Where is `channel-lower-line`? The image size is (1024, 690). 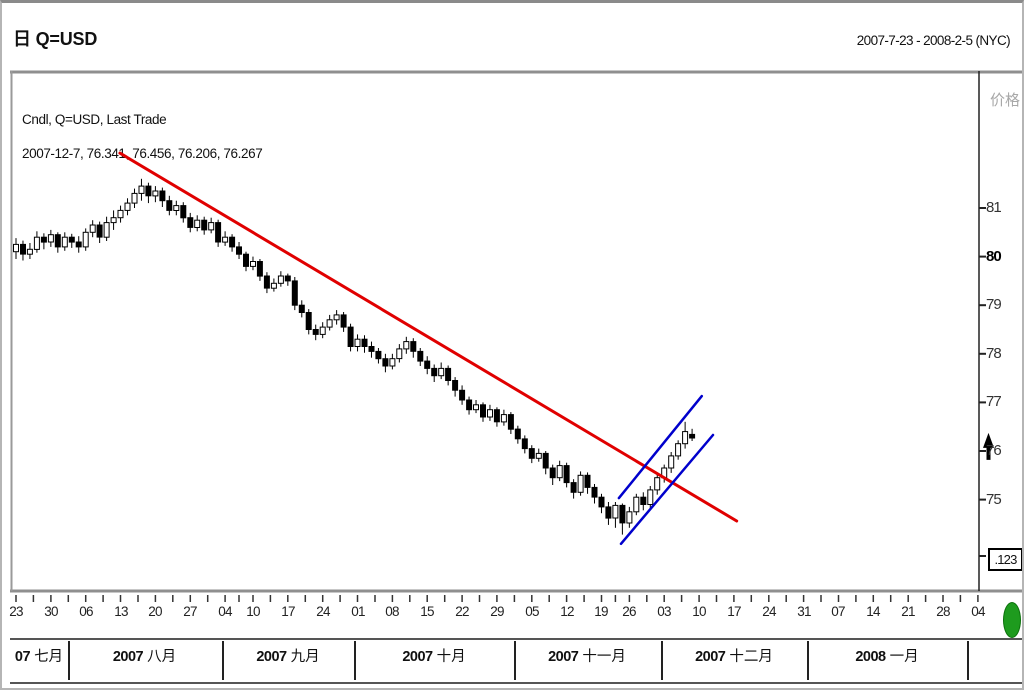
channel-lower-line is located at coordinates (667, 489).